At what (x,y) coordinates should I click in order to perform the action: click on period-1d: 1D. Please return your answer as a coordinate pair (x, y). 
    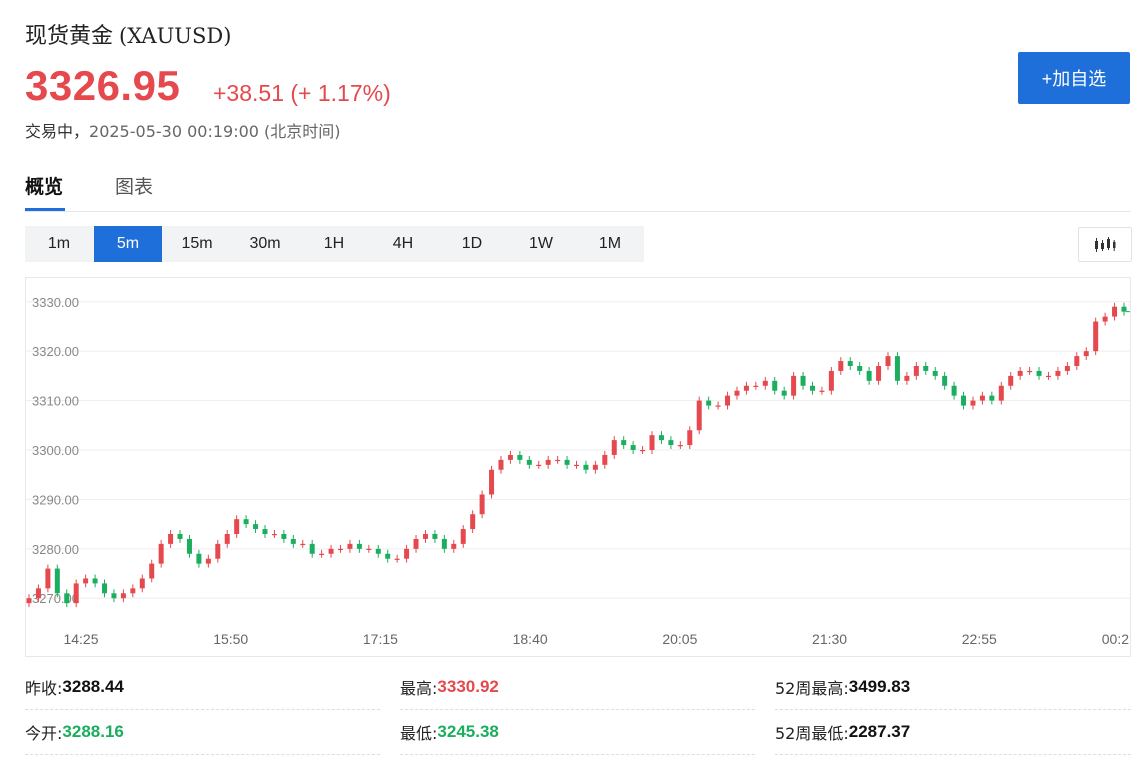
    Looking at the image, I should click on (472, 243).